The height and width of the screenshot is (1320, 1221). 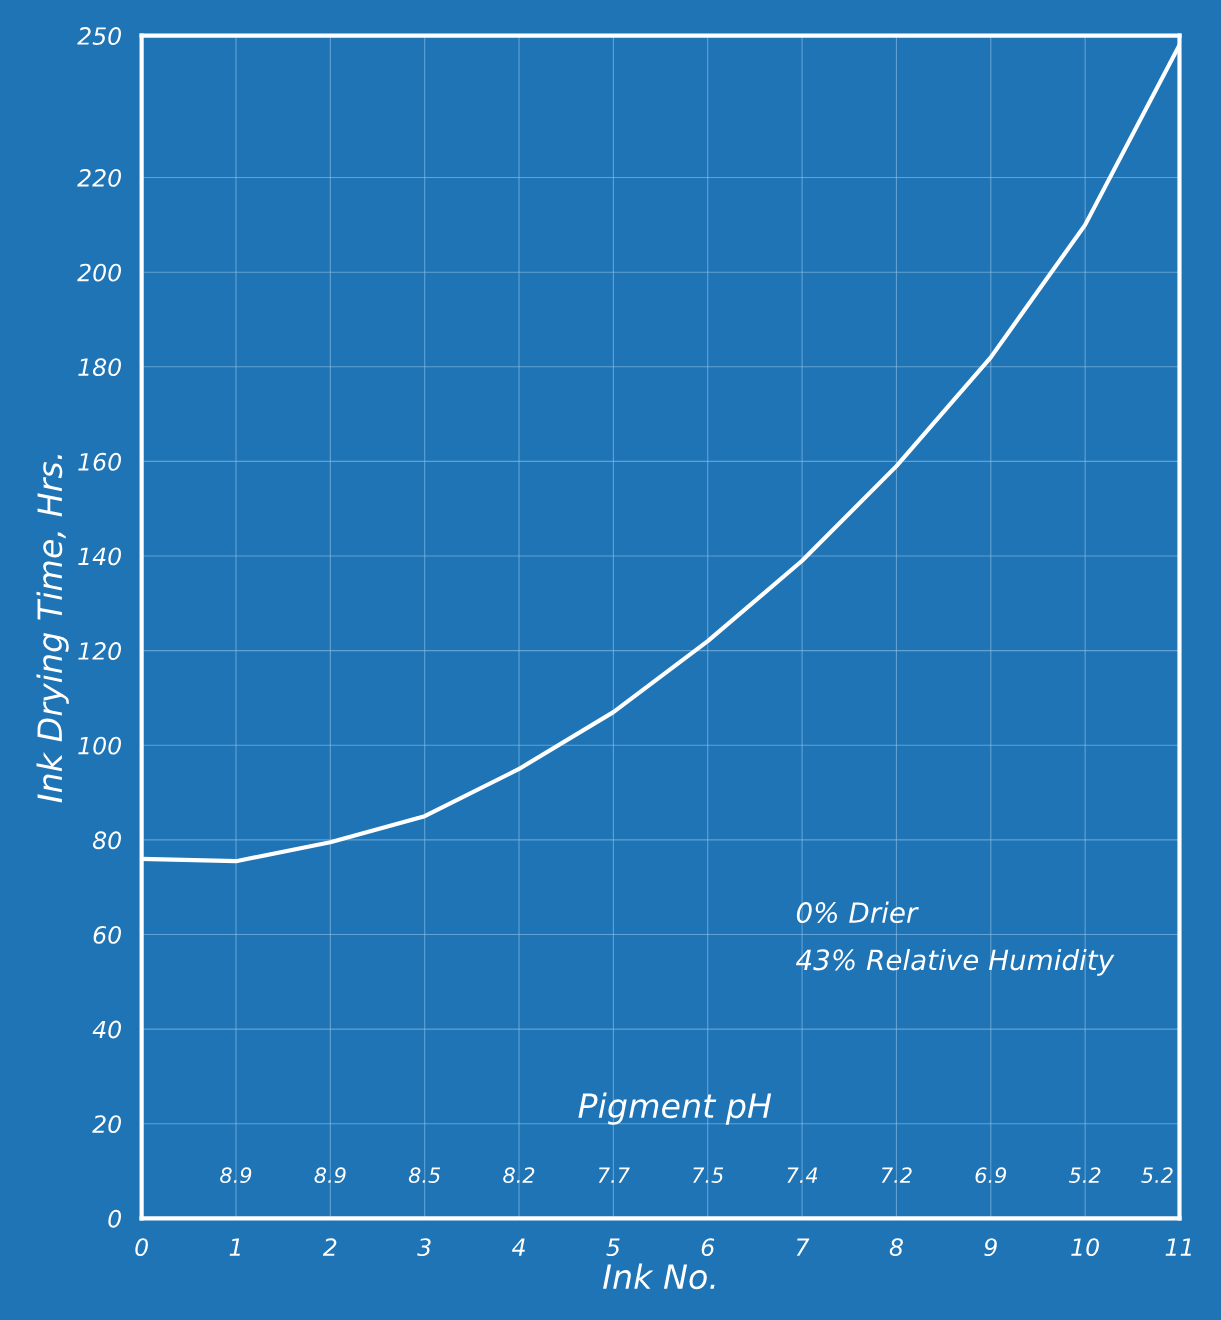 I want to click on annotation: 7.7, so click(x=614, y=1175).